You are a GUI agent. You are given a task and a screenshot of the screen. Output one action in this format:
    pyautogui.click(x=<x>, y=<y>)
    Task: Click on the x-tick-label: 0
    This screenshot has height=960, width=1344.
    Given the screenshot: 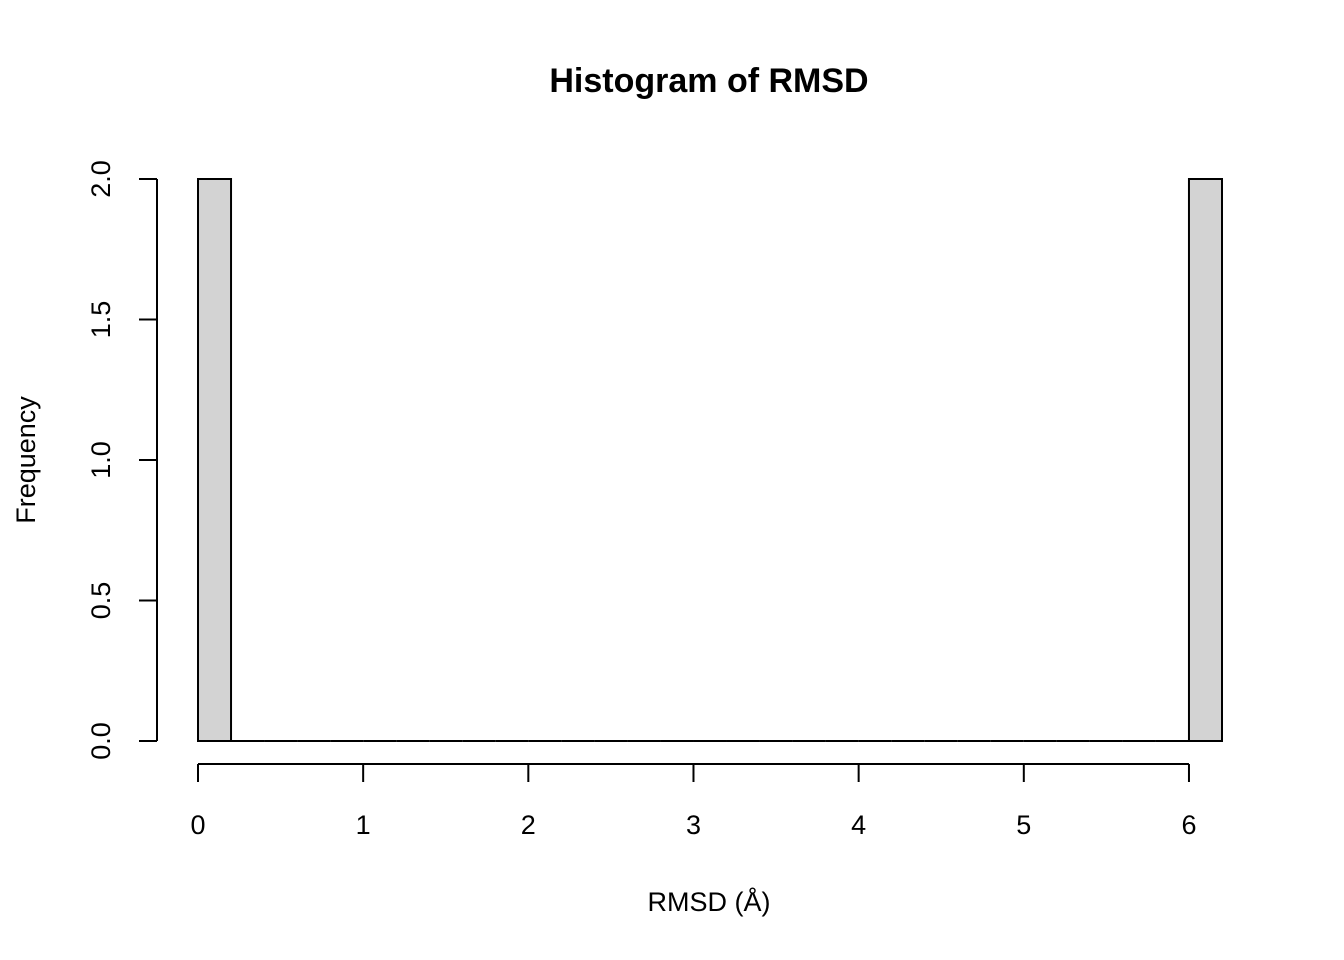 What is the action you would take?
    pyautogui.click(x=197, y=825)
    